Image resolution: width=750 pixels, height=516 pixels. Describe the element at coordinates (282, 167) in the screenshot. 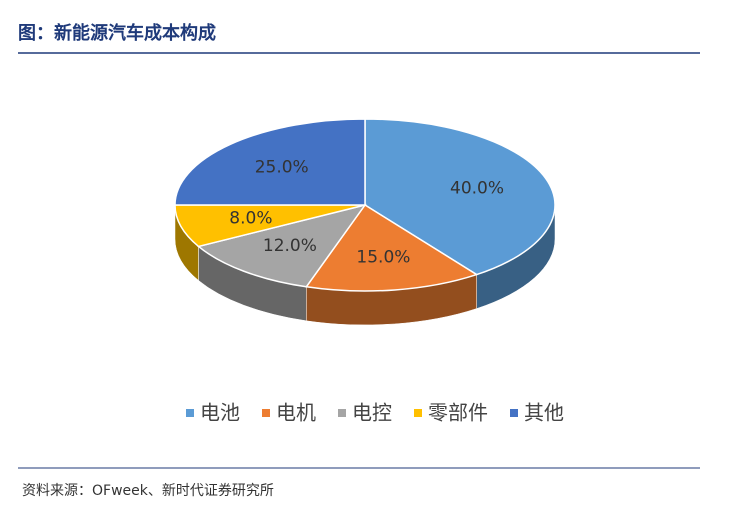

I see `data-label: 25.0%` at that location.